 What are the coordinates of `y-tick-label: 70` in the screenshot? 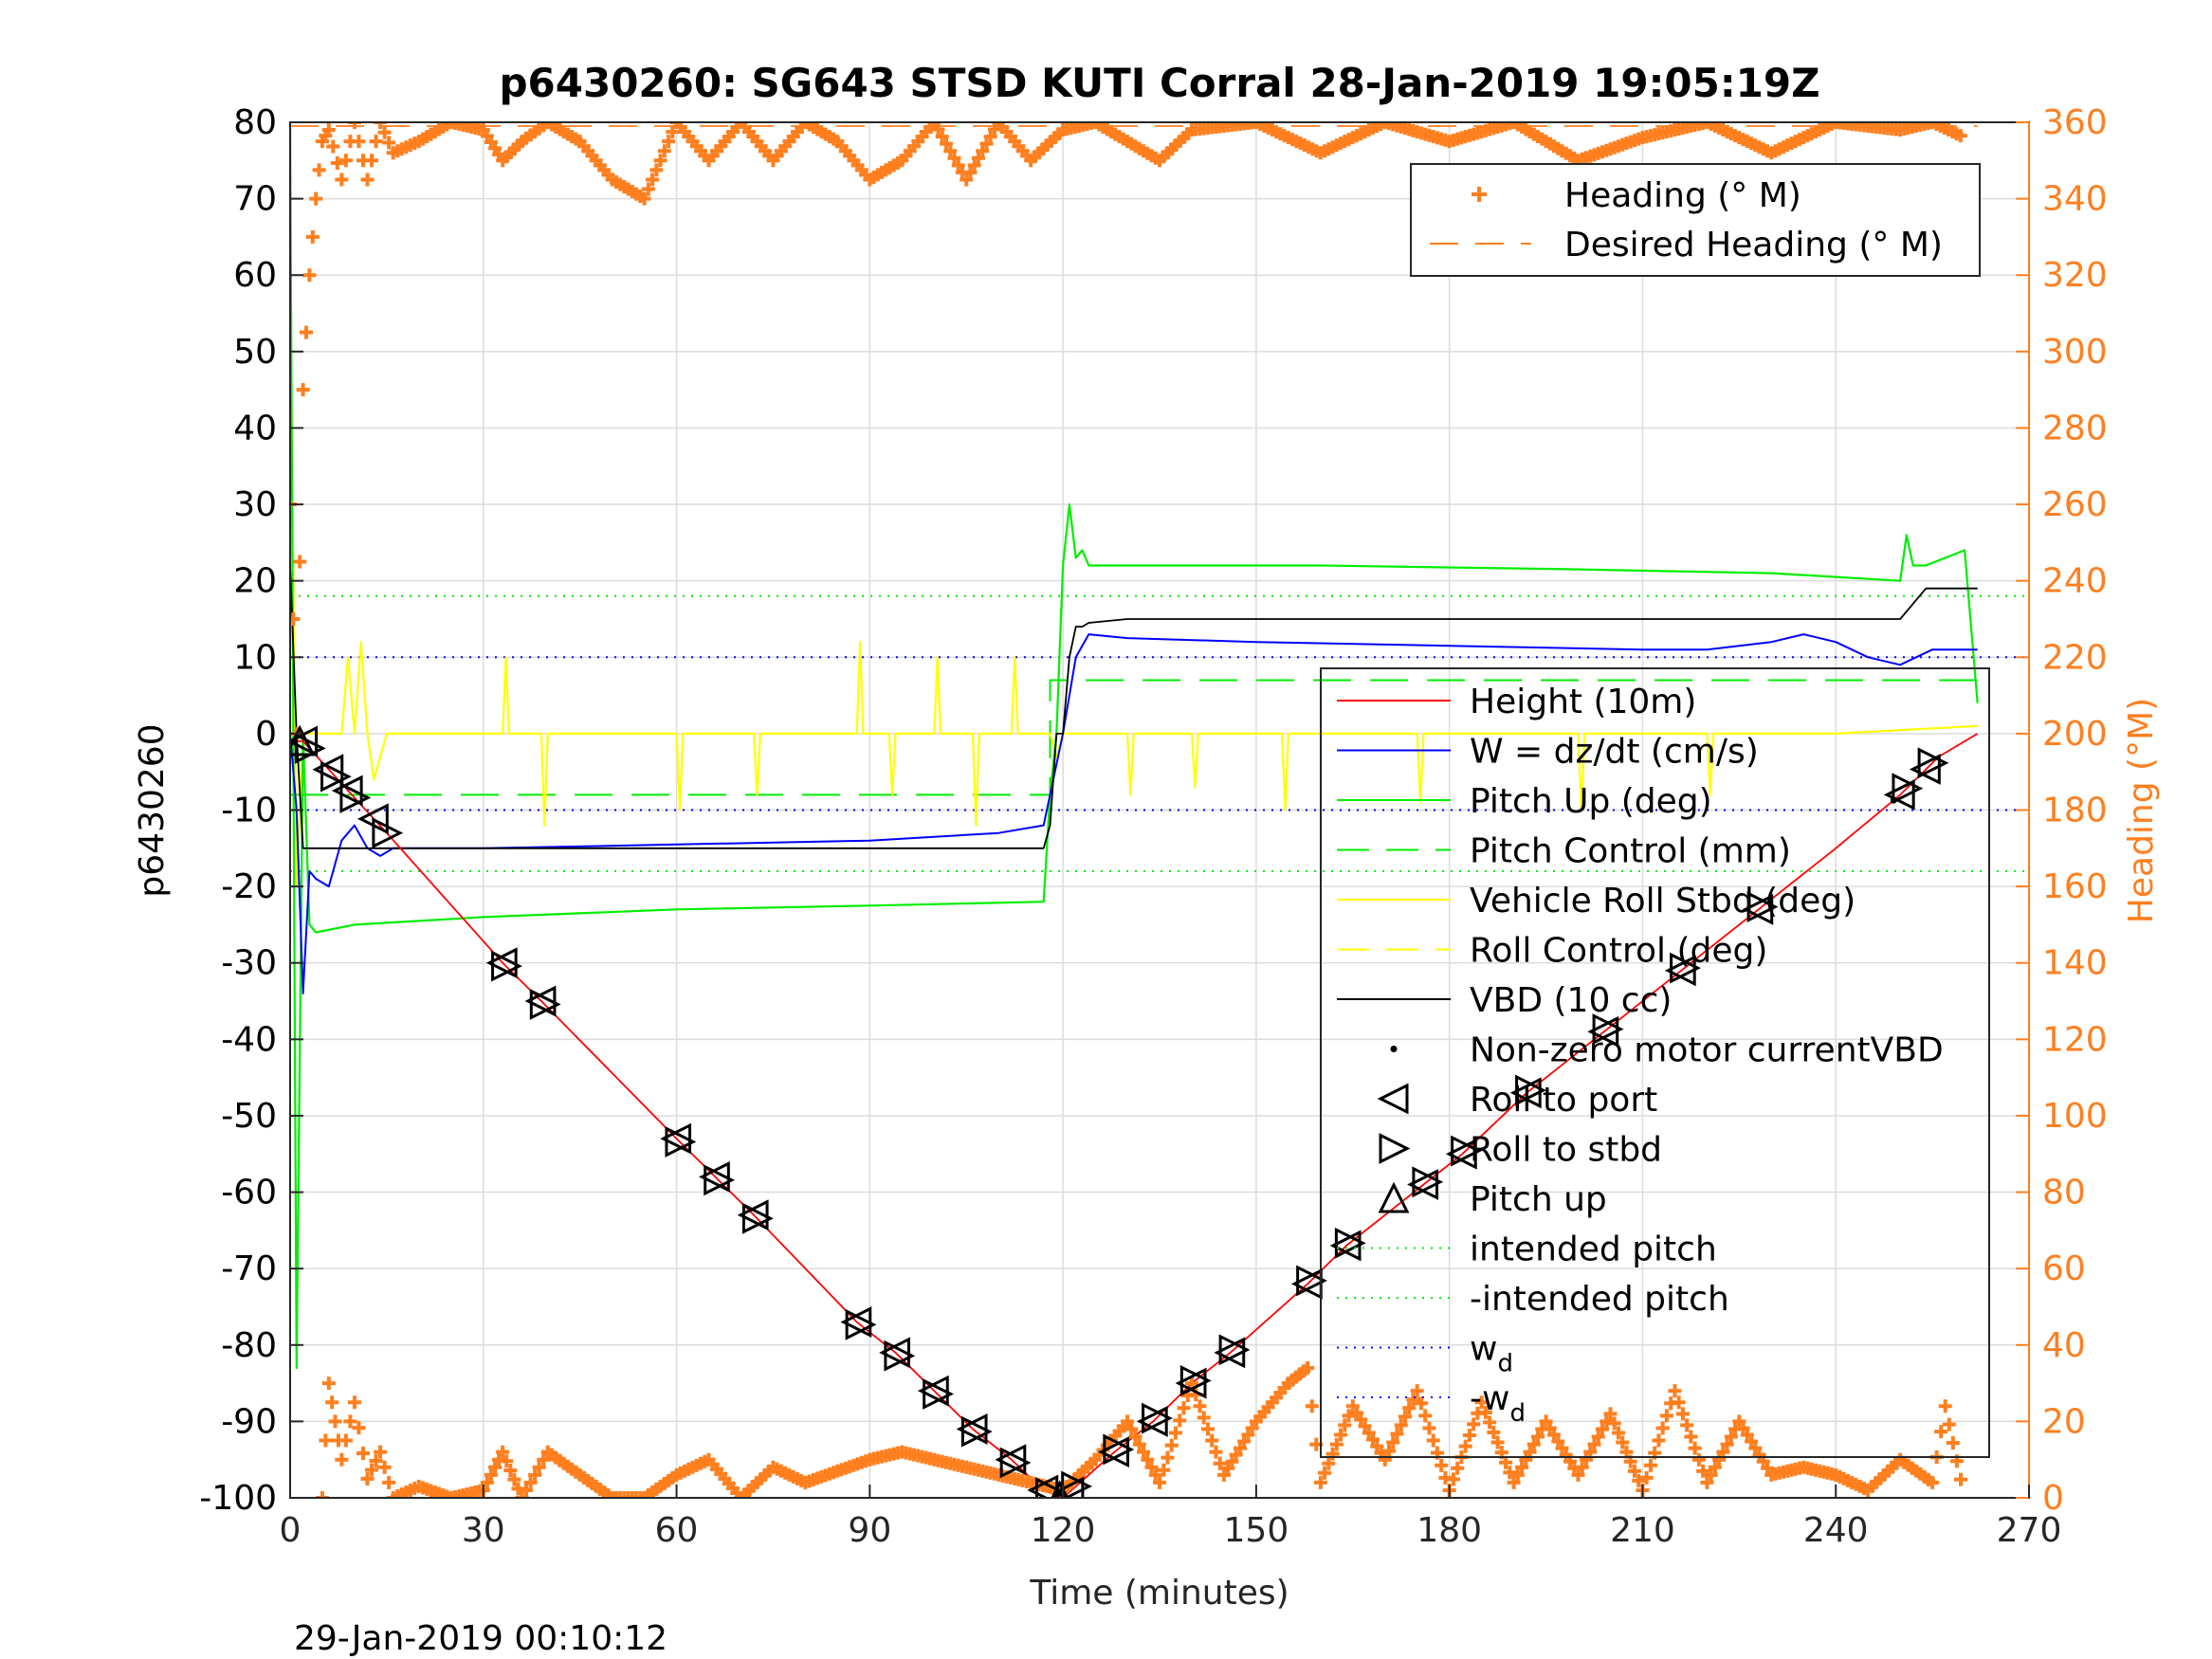 It's located at (255, 199).